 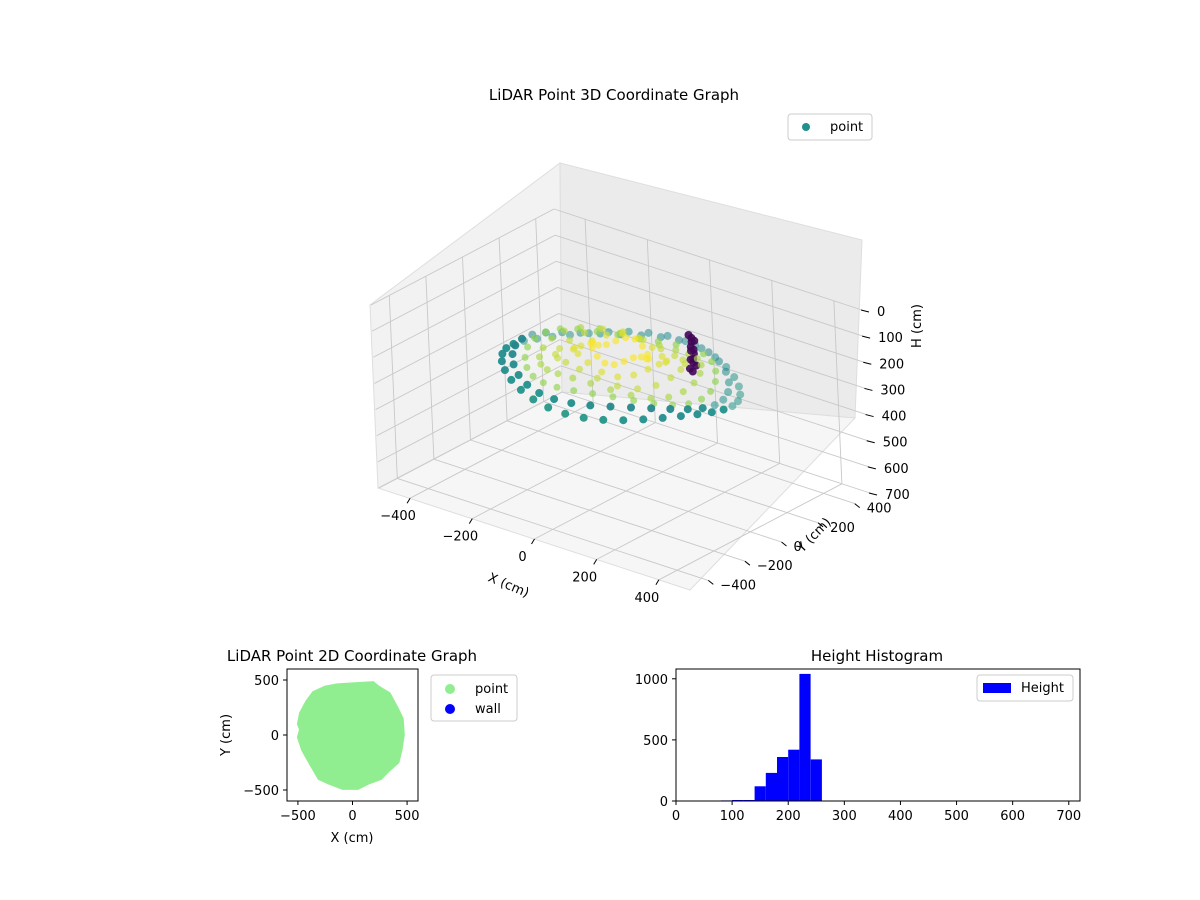 I want to click on x-tick-label-histogram: 200, so click(x=788, y=816).